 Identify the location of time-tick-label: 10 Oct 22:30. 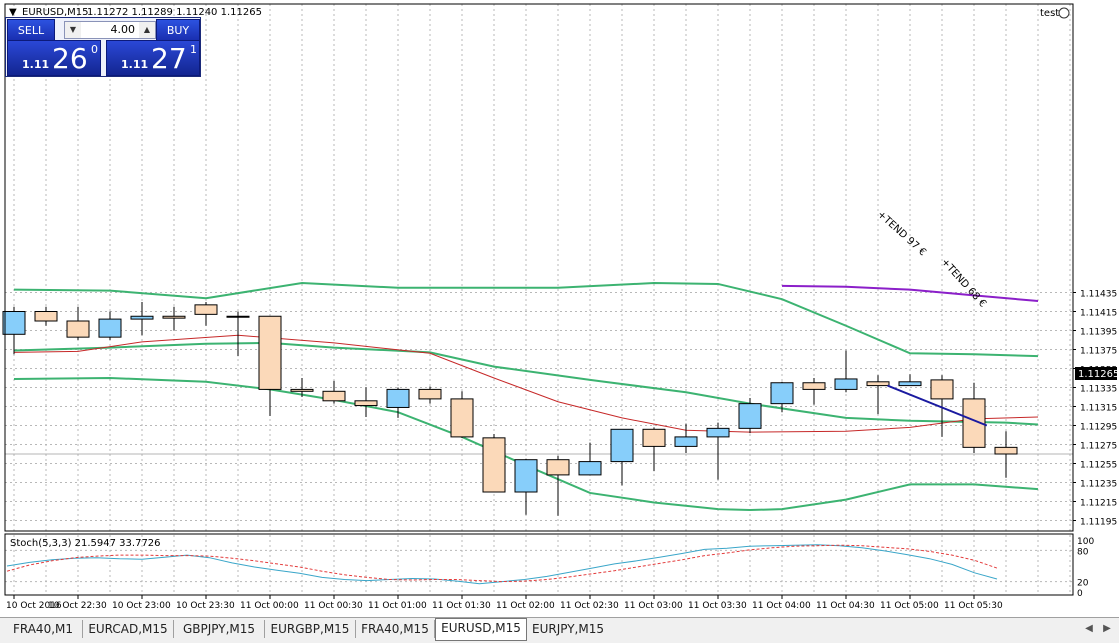
(77, 606).